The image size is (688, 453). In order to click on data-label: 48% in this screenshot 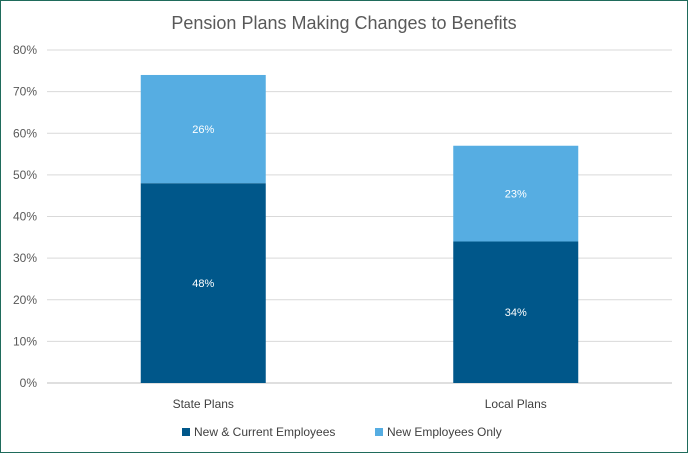, I will do `click(203, 284)`.